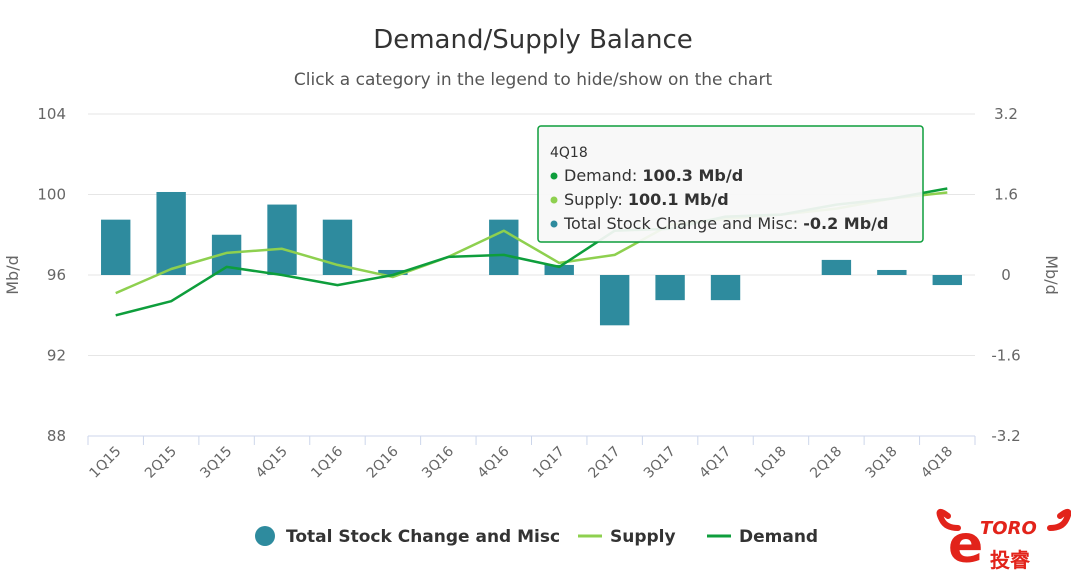 This screenshot has height=575, width=1071. Describe the element at coordinates (272, 463) in the screenshot. I see `x-tick-label: 4Q15` at that location.